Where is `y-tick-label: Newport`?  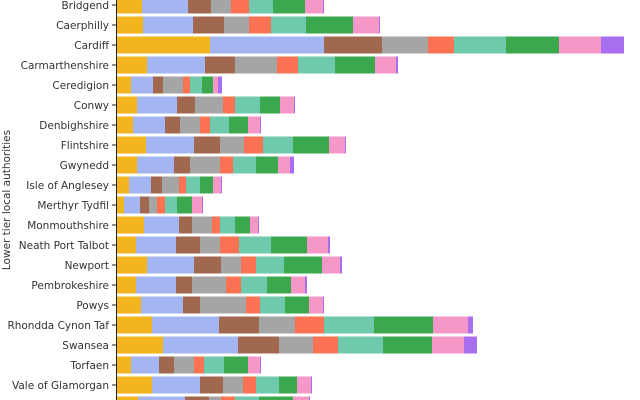 y-tick-label: Newport is located at coordinates (87, 266).